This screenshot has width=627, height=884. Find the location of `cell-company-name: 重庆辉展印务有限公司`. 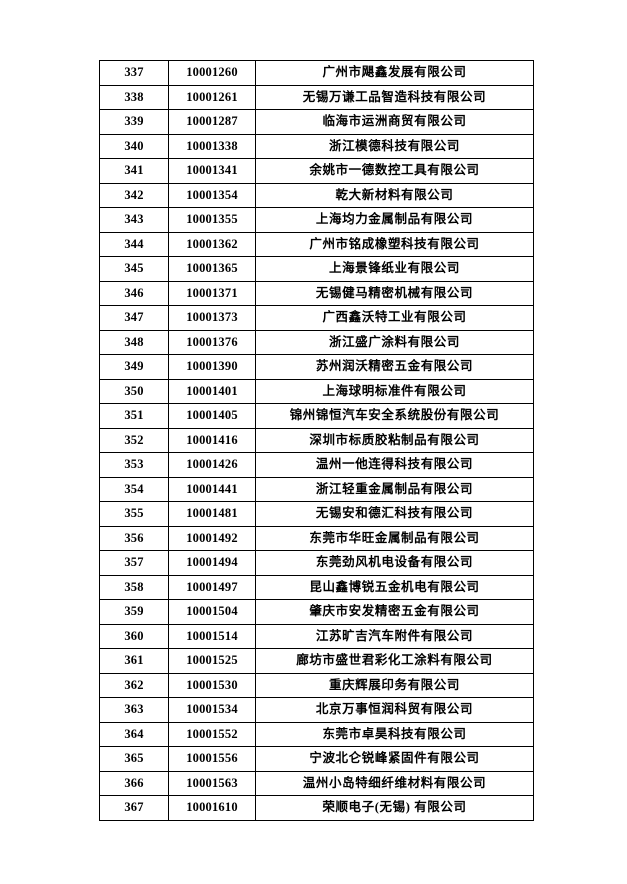

cell-company-name: 重庆辉展印务有限公司 is located at coordinates (394, 685).